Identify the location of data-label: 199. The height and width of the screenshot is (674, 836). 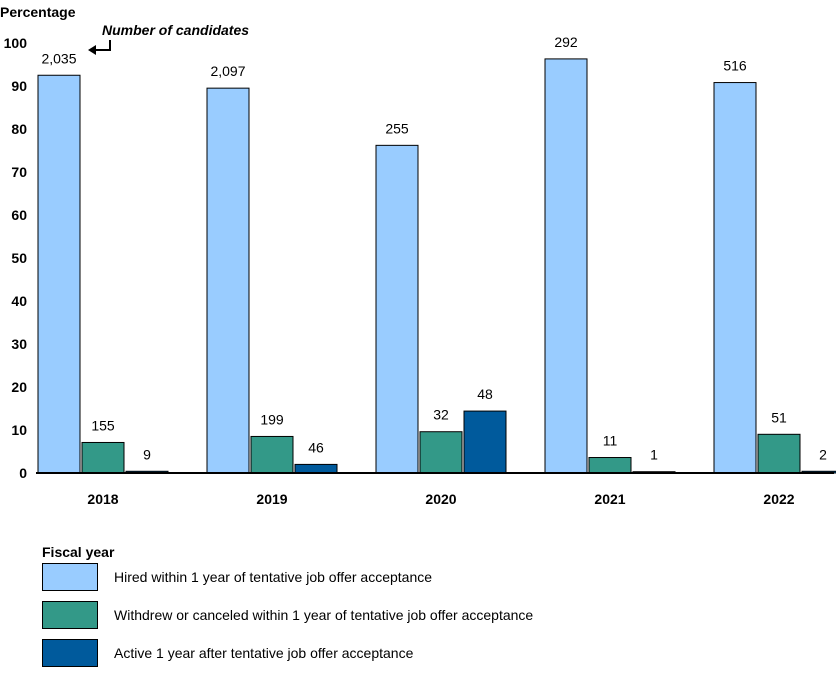
(272, 419).